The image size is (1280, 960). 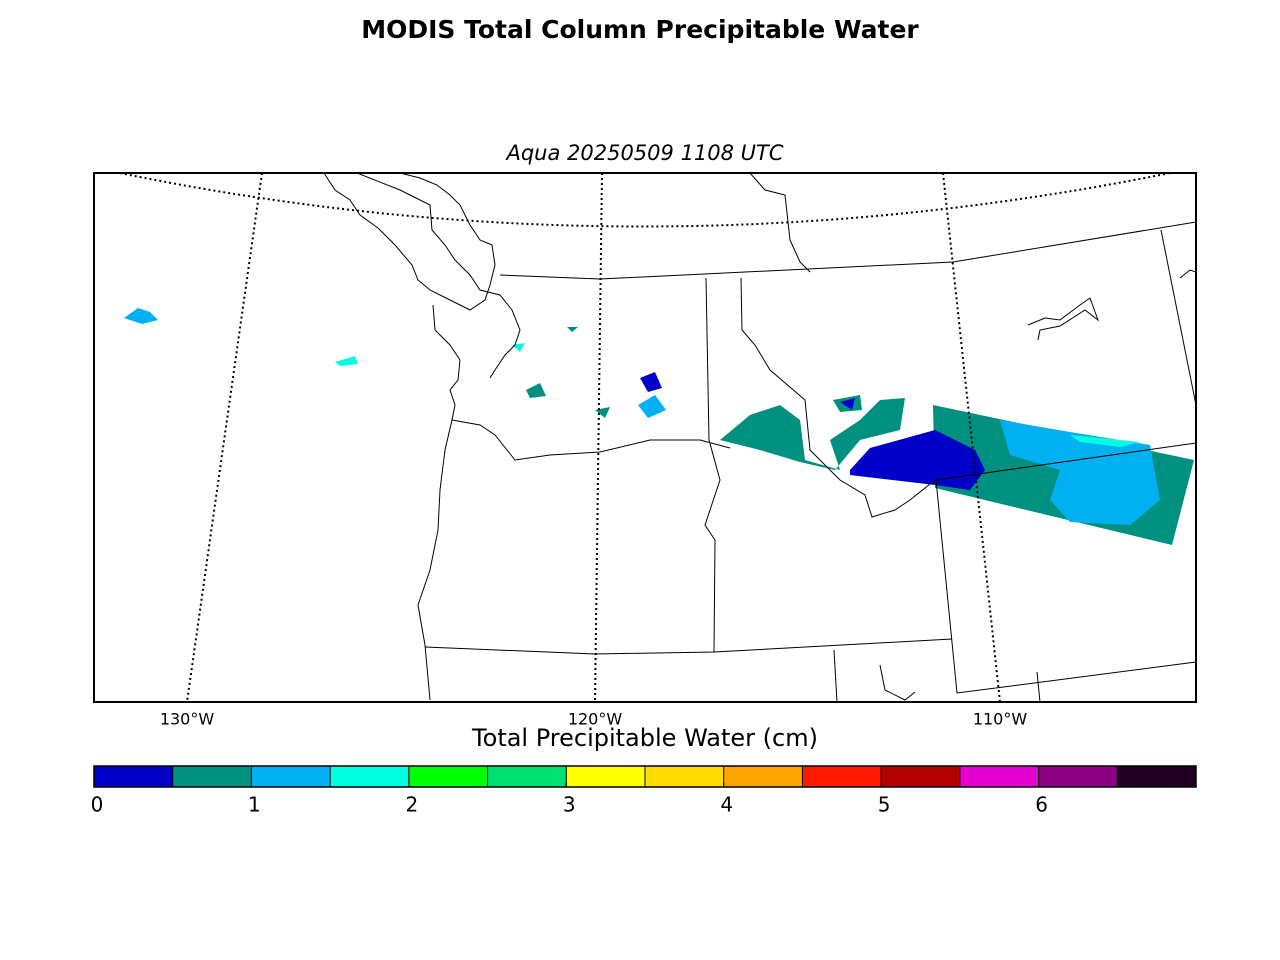 I want to click on title: MODIS Total Column Precipitable Water, so click(x=640, y=29).